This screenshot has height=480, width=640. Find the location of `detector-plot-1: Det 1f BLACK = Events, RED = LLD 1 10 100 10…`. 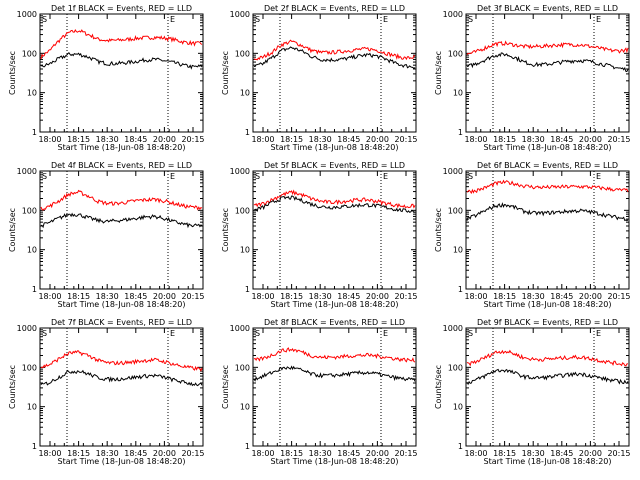

detector-plot-1: Det 1f BLACK = Events, RED = LLD 1 10 100 10… is located at coordinates (106, 78).